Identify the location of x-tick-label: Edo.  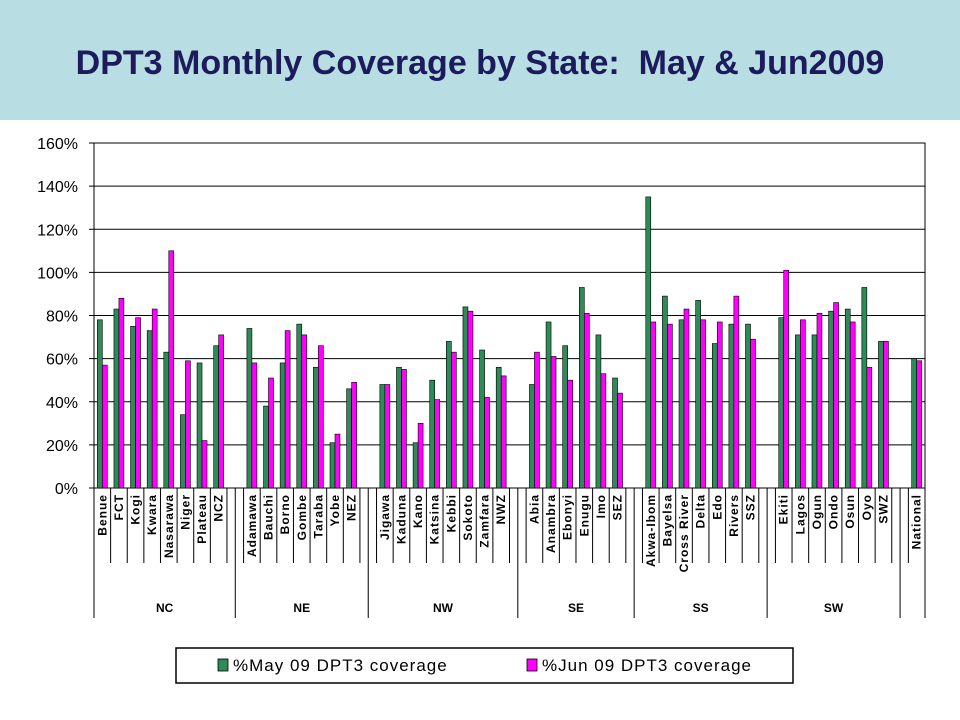
(717, 507).